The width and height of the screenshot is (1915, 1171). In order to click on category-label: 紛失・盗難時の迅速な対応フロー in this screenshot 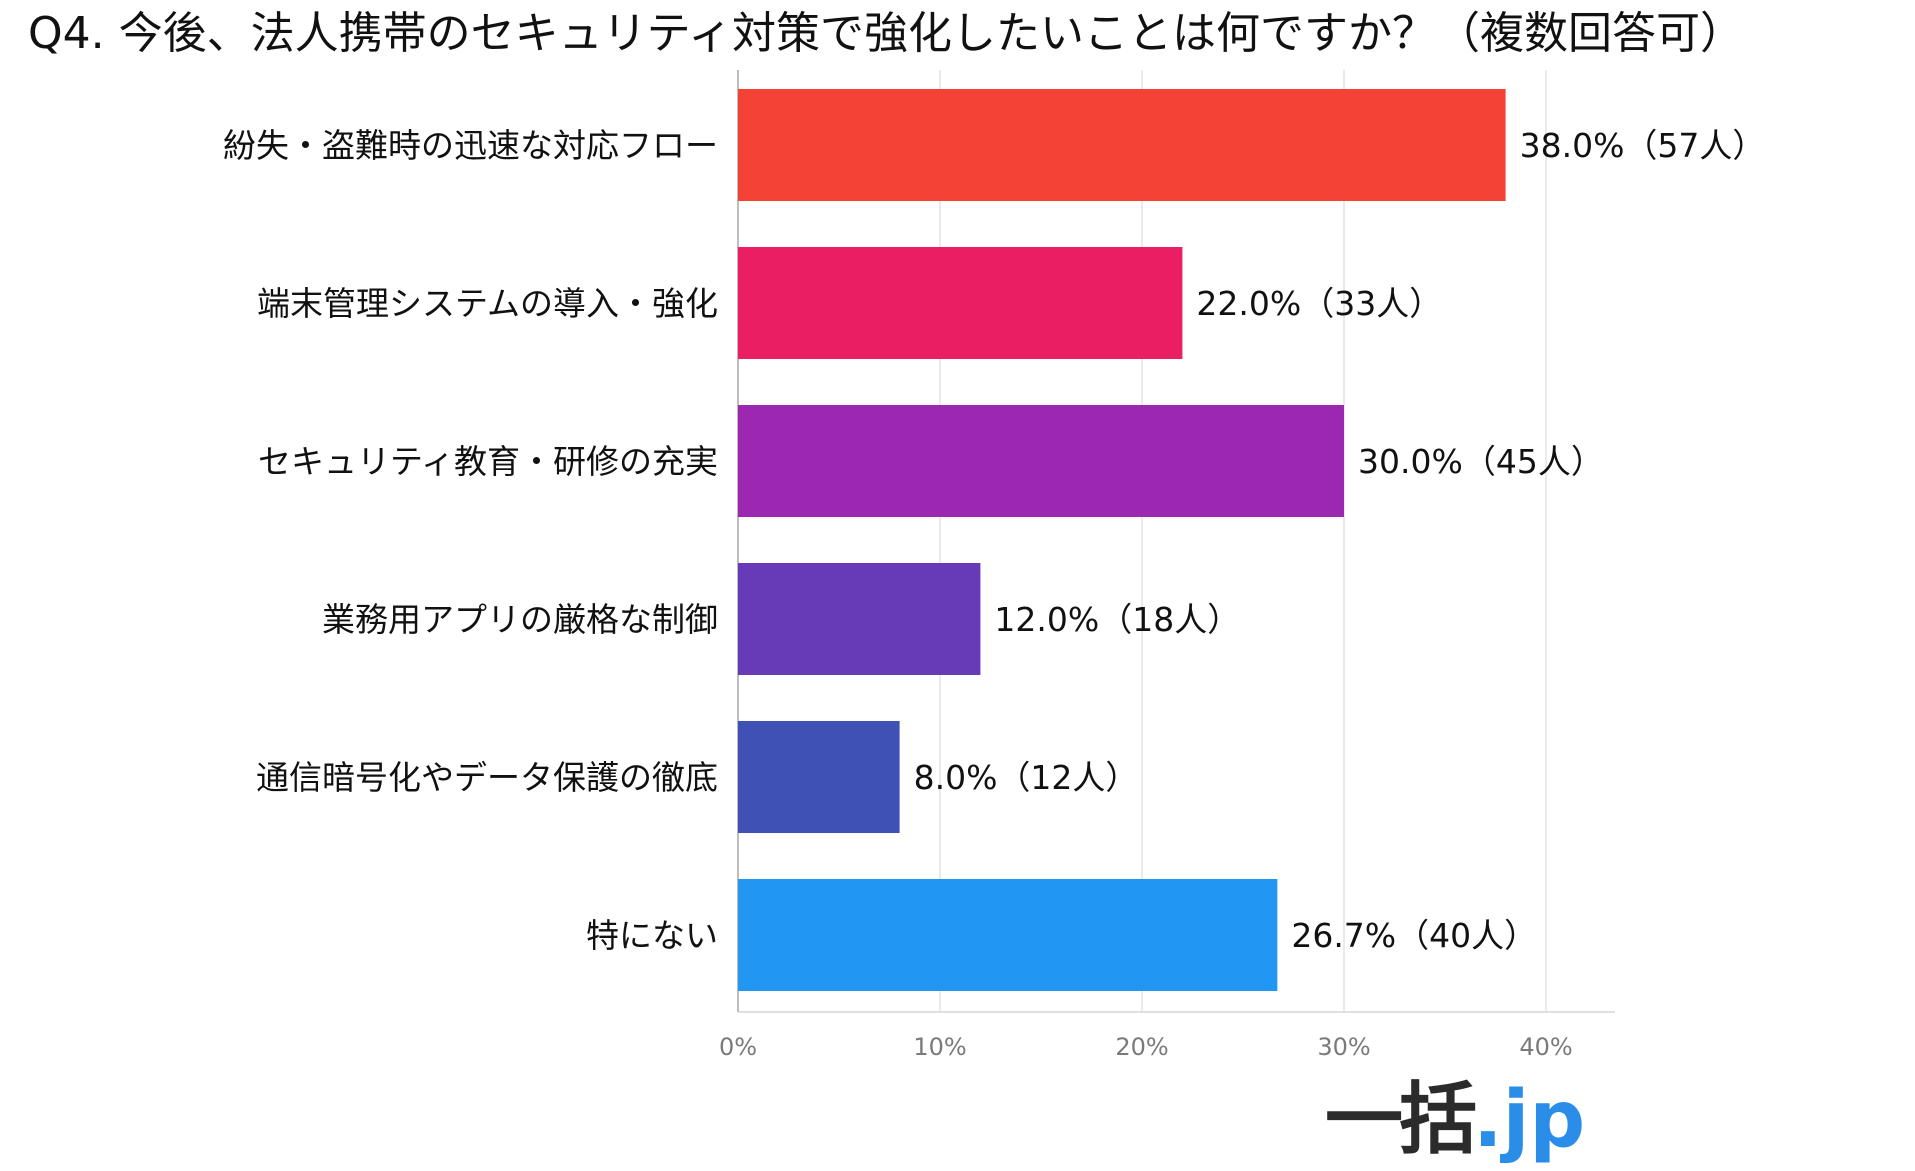, I will do `click(470, 145)`.